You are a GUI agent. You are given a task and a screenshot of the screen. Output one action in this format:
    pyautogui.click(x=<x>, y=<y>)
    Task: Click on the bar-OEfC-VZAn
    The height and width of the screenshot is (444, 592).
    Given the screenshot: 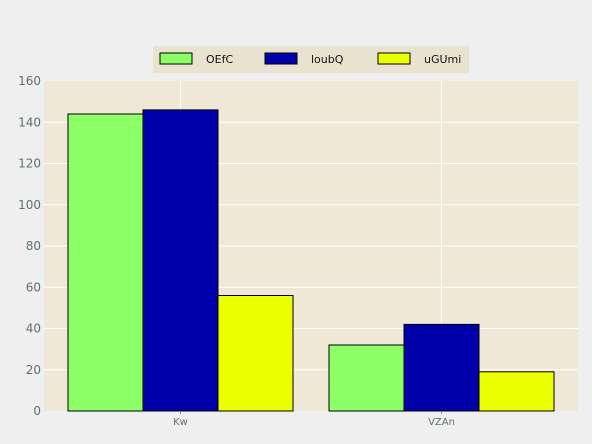 What is the action you would take?
    pyautogui.click(x=366, y=378)
    